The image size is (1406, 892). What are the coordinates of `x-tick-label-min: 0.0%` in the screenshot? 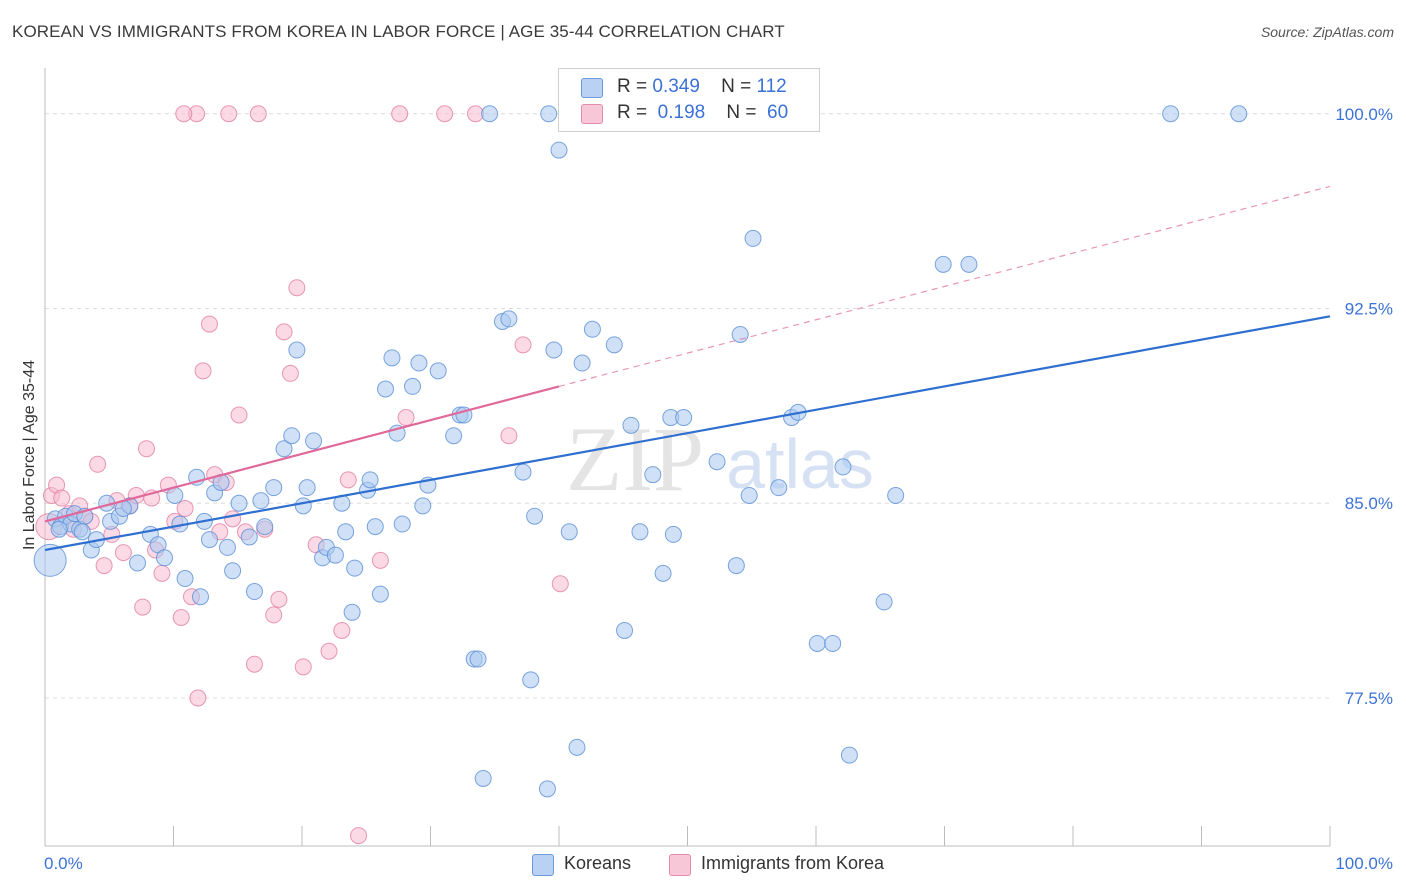 It's located at (63, 863).